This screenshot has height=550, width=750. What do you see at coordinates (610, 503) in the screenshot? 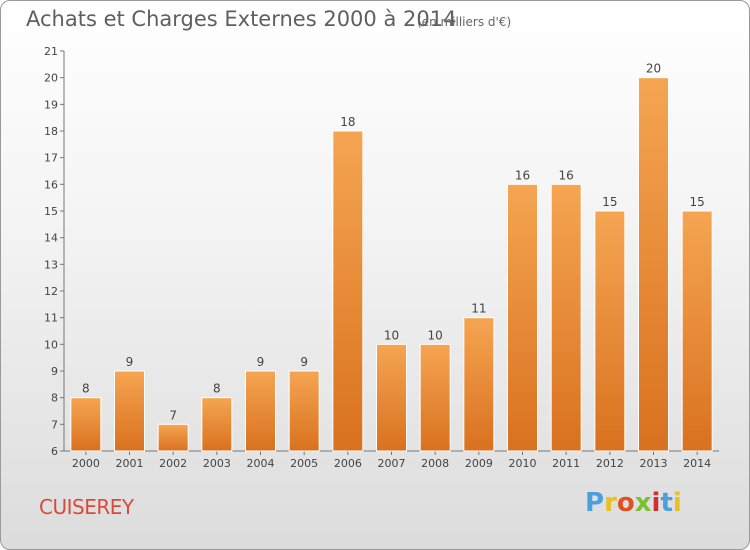
I see `logo-letter: r` at bounding box center [610, 503].